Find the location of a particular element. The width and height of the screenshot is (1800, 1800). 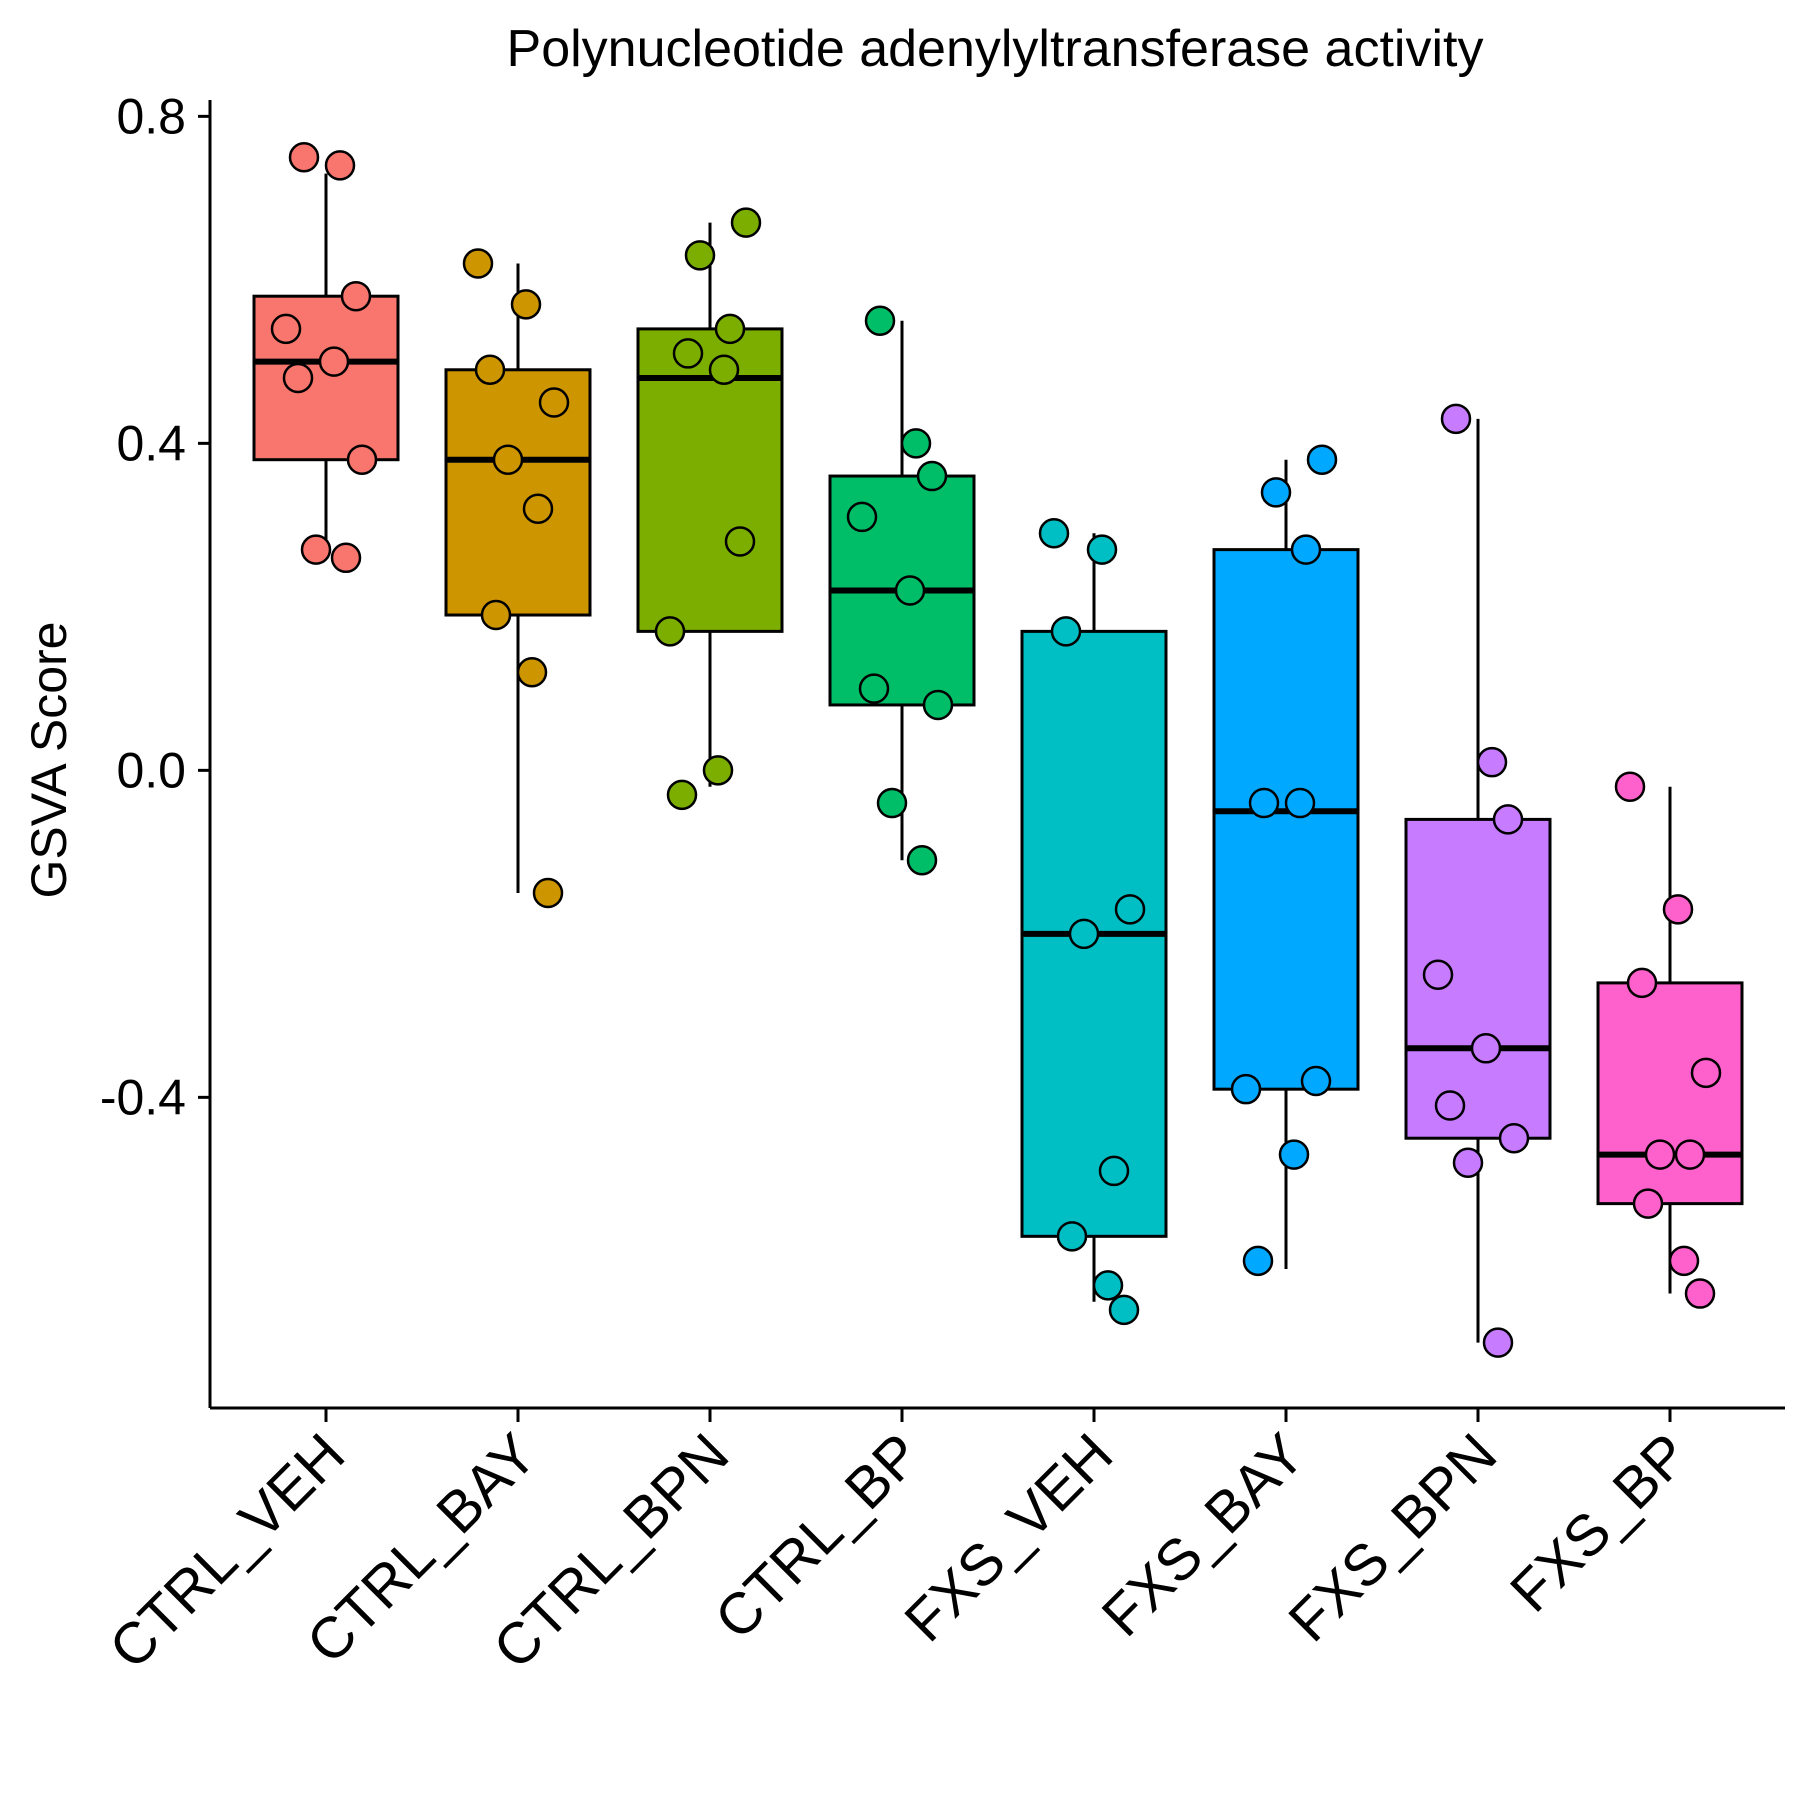

x-tick-label: CTRL_BP is located at coordinates (818, 1536).